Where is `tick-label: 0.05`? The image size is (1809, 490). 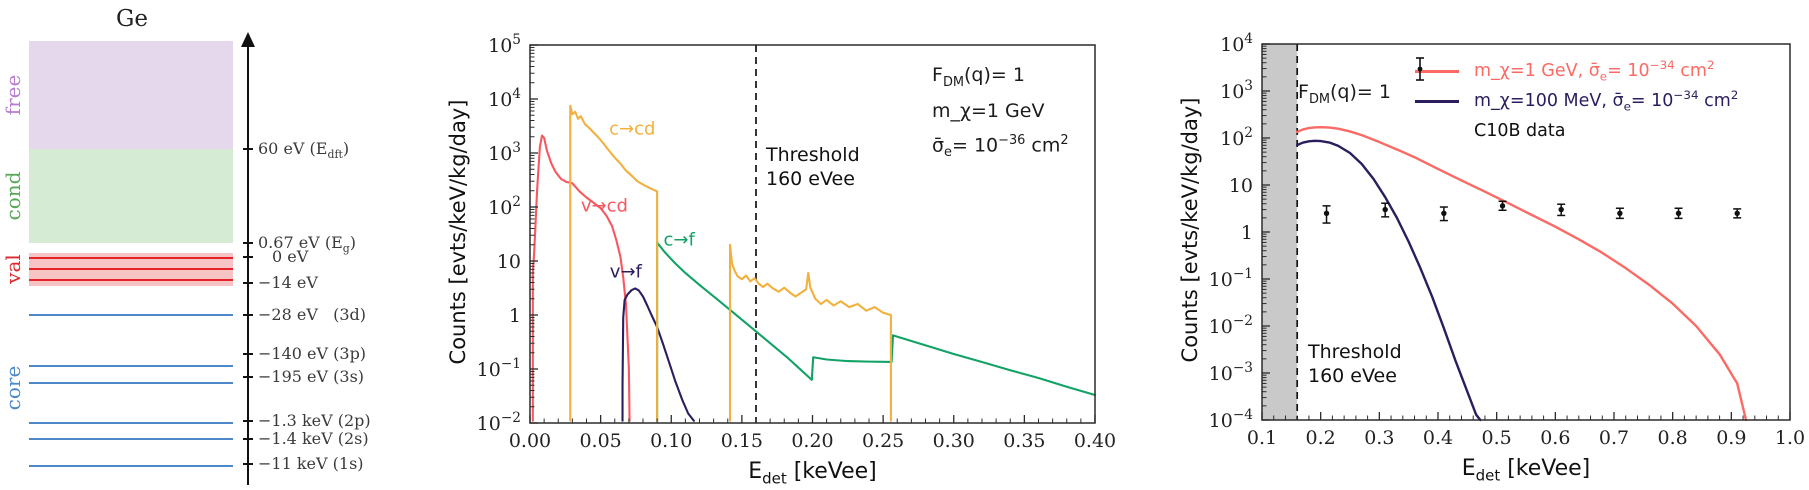
tick-label: 0.05 is located at coordinates (600, 441).